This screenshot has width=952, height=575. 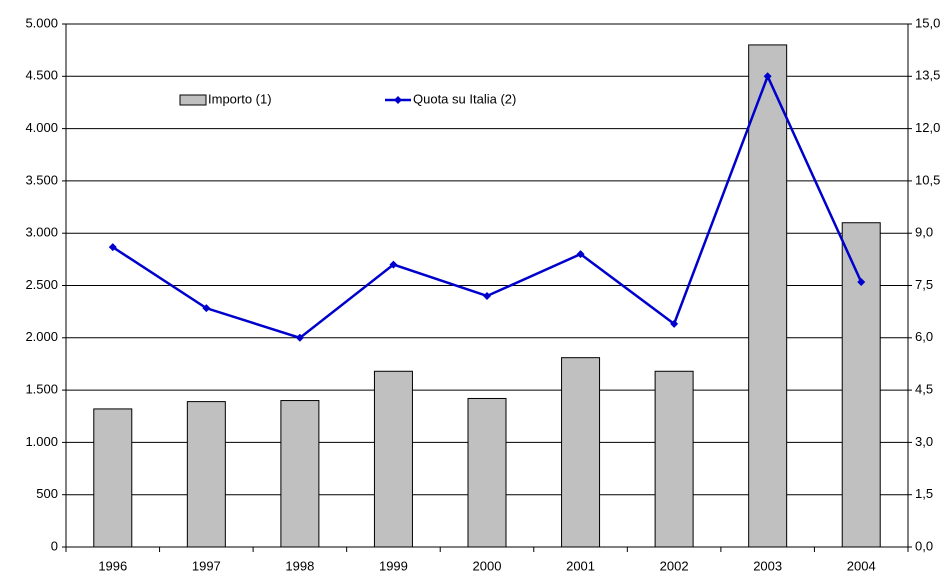 I want to click on x-tick-label: 1999, so click(x=393, y=565).